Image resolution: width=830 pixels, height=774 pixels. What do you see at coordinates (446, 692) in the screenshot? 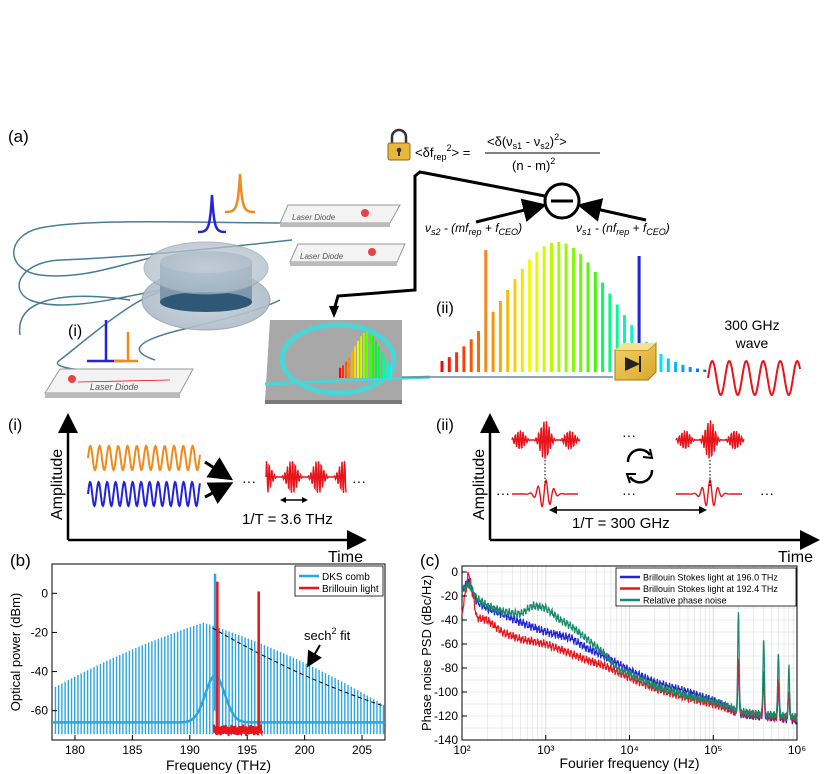
I see `y-tick-label-c: -100` at bounding box center [446, 692].